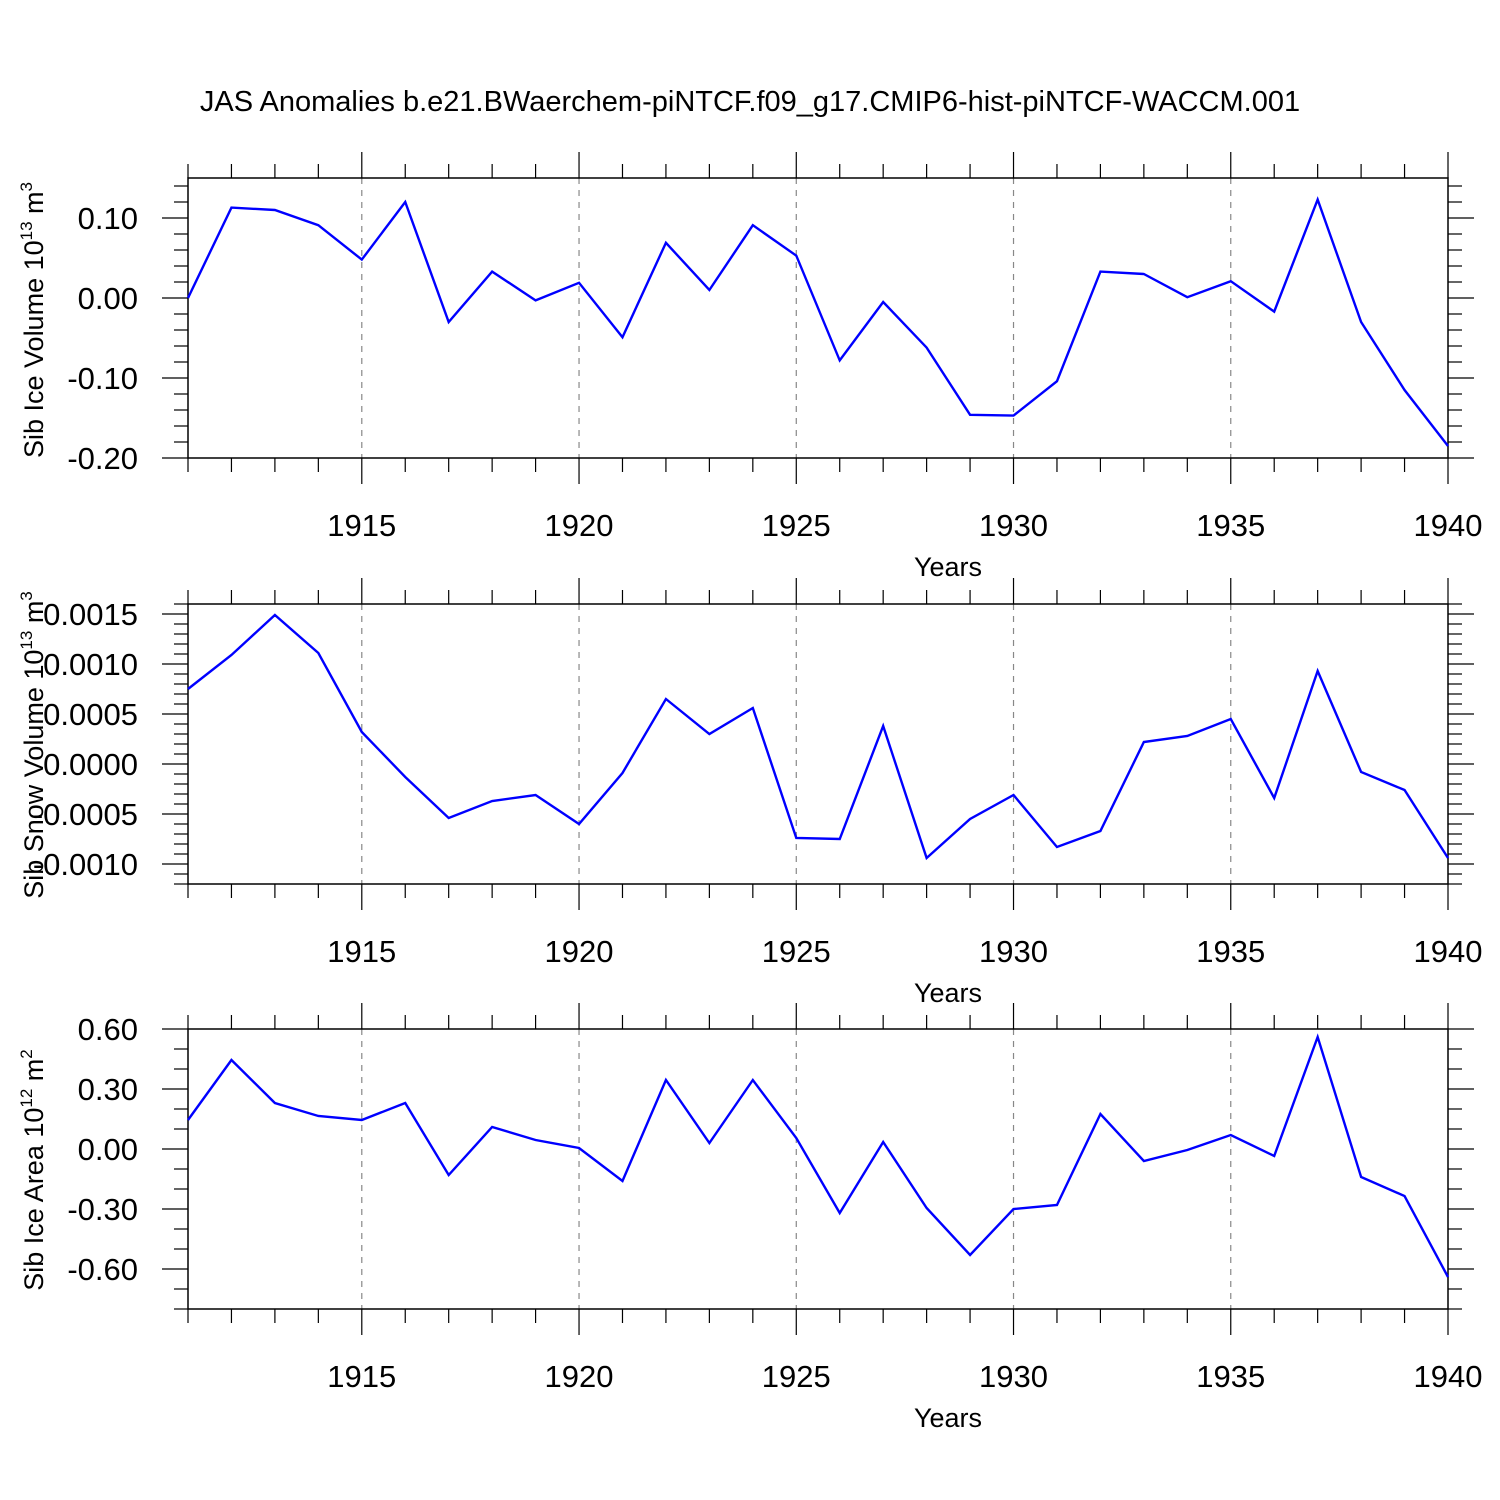 This screenshot has height=1500, width=1500. I want to click on y-tick-label: 0.0015, so click(90, 614).